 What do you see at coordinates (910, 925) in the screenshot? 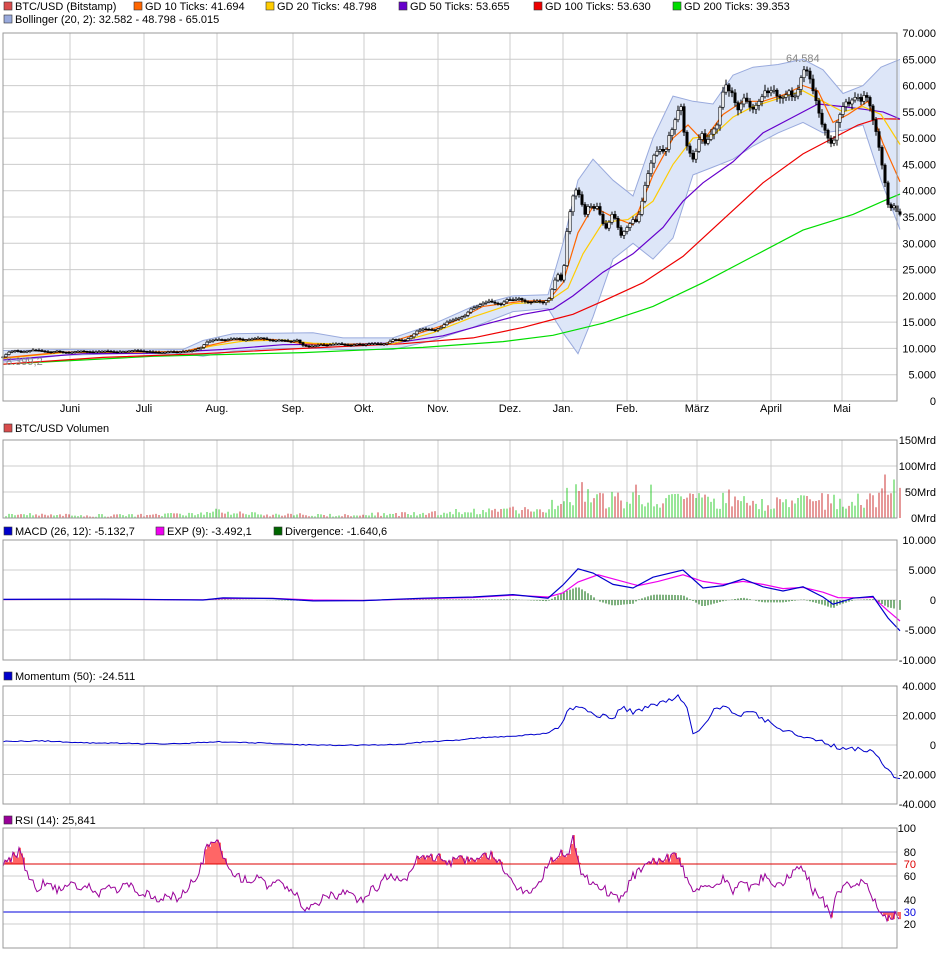
I see `ytick-rsi-0: 20` at bounding box center [910, 925].